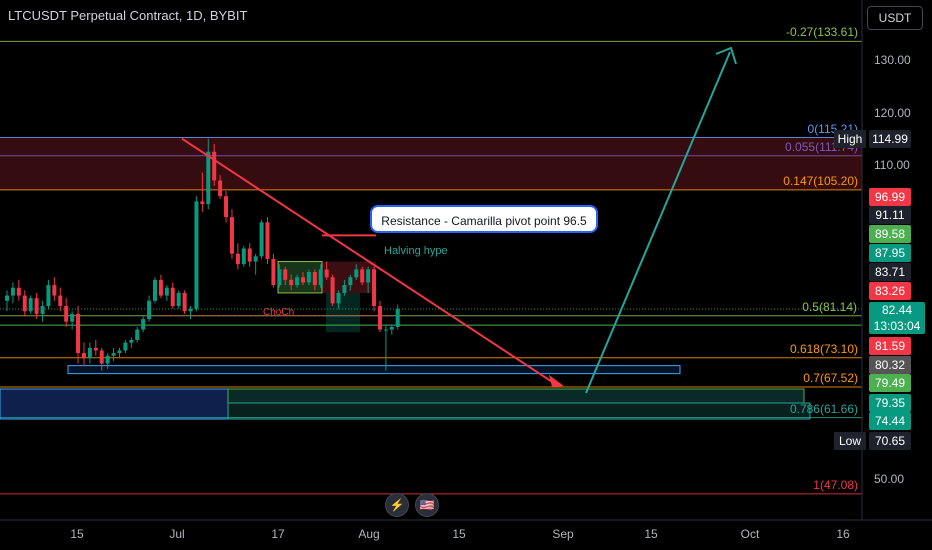 This screenshot has height=550, width=932. I want to click on price-tag-value: 79.49, so click(890, 383).